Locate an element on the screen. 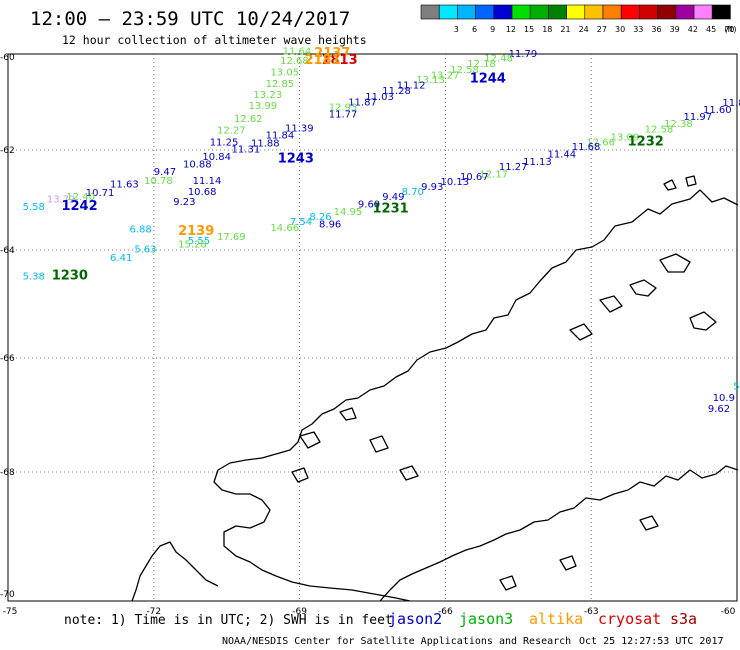 Image resolution: width=740 pixels, height=650 pixels. inner-coastline-north is located at coordinates (559, 533).